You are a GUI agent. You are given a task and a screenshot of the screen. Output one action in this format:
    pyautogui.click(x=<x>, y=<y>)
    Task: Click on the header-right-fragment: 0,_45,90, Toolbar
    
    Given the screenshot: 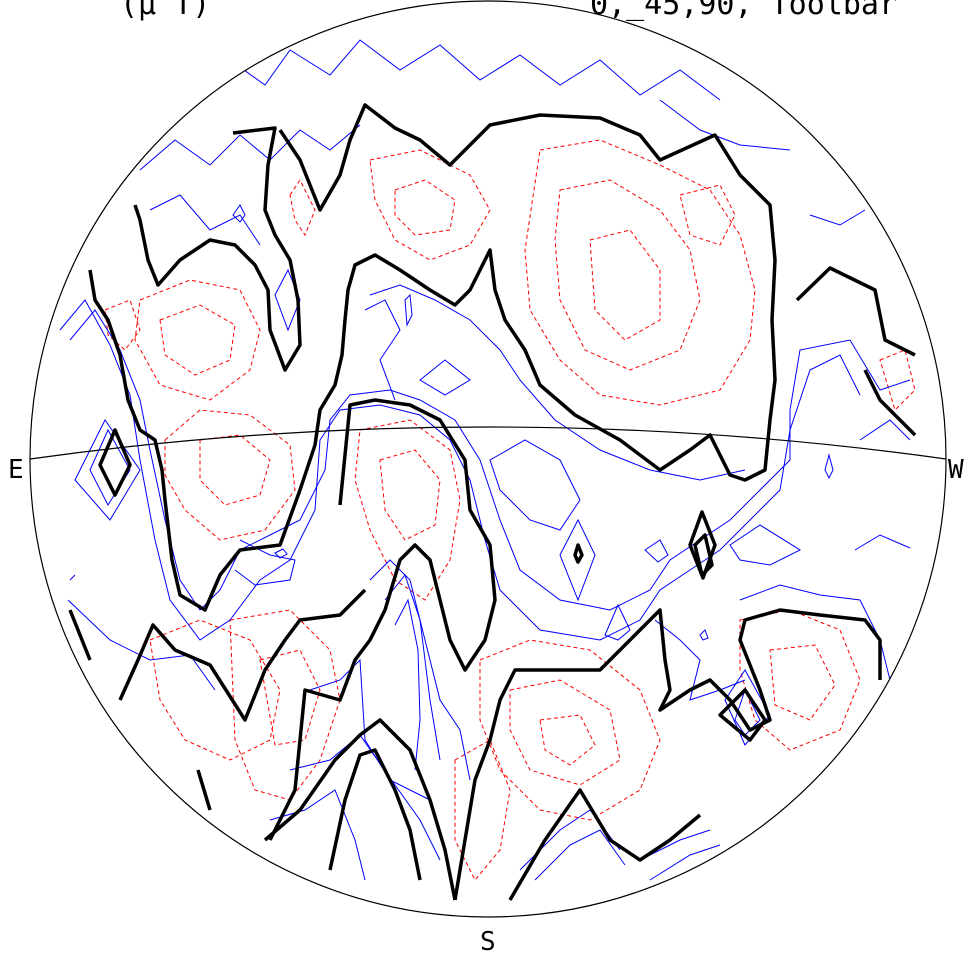 What is the action you would take?
    pyautogui.click(x=743, y=11)
    